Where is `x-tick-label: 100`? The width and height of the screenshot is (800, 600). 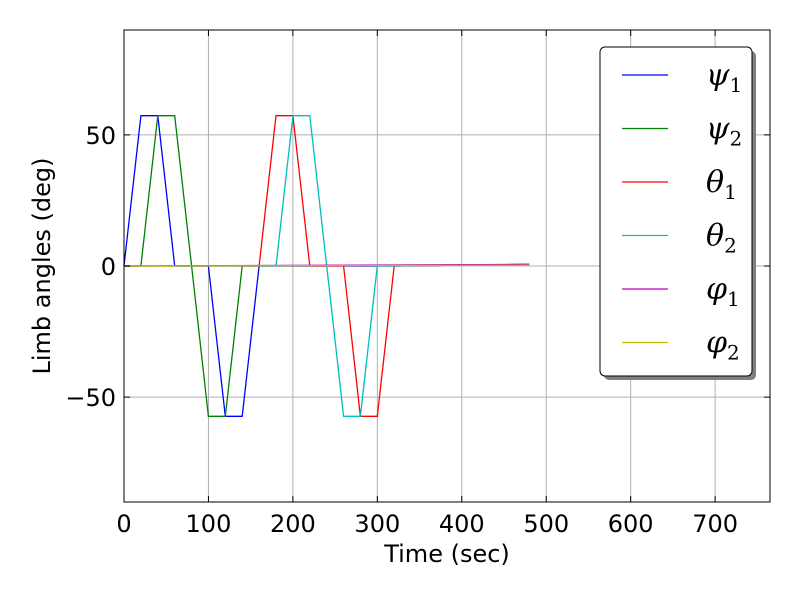
x-tick-label: 100 is located at coordinates (209, 524).